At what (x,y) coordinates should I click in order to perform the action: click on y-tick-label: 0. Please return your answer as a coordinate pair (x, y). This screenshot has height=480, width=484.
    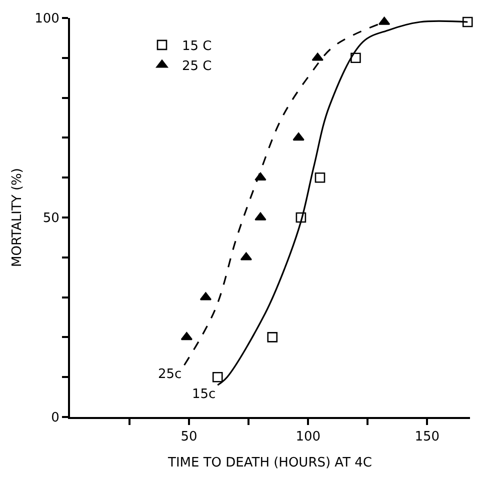
    Looking at the image, I should click on (55, 418).